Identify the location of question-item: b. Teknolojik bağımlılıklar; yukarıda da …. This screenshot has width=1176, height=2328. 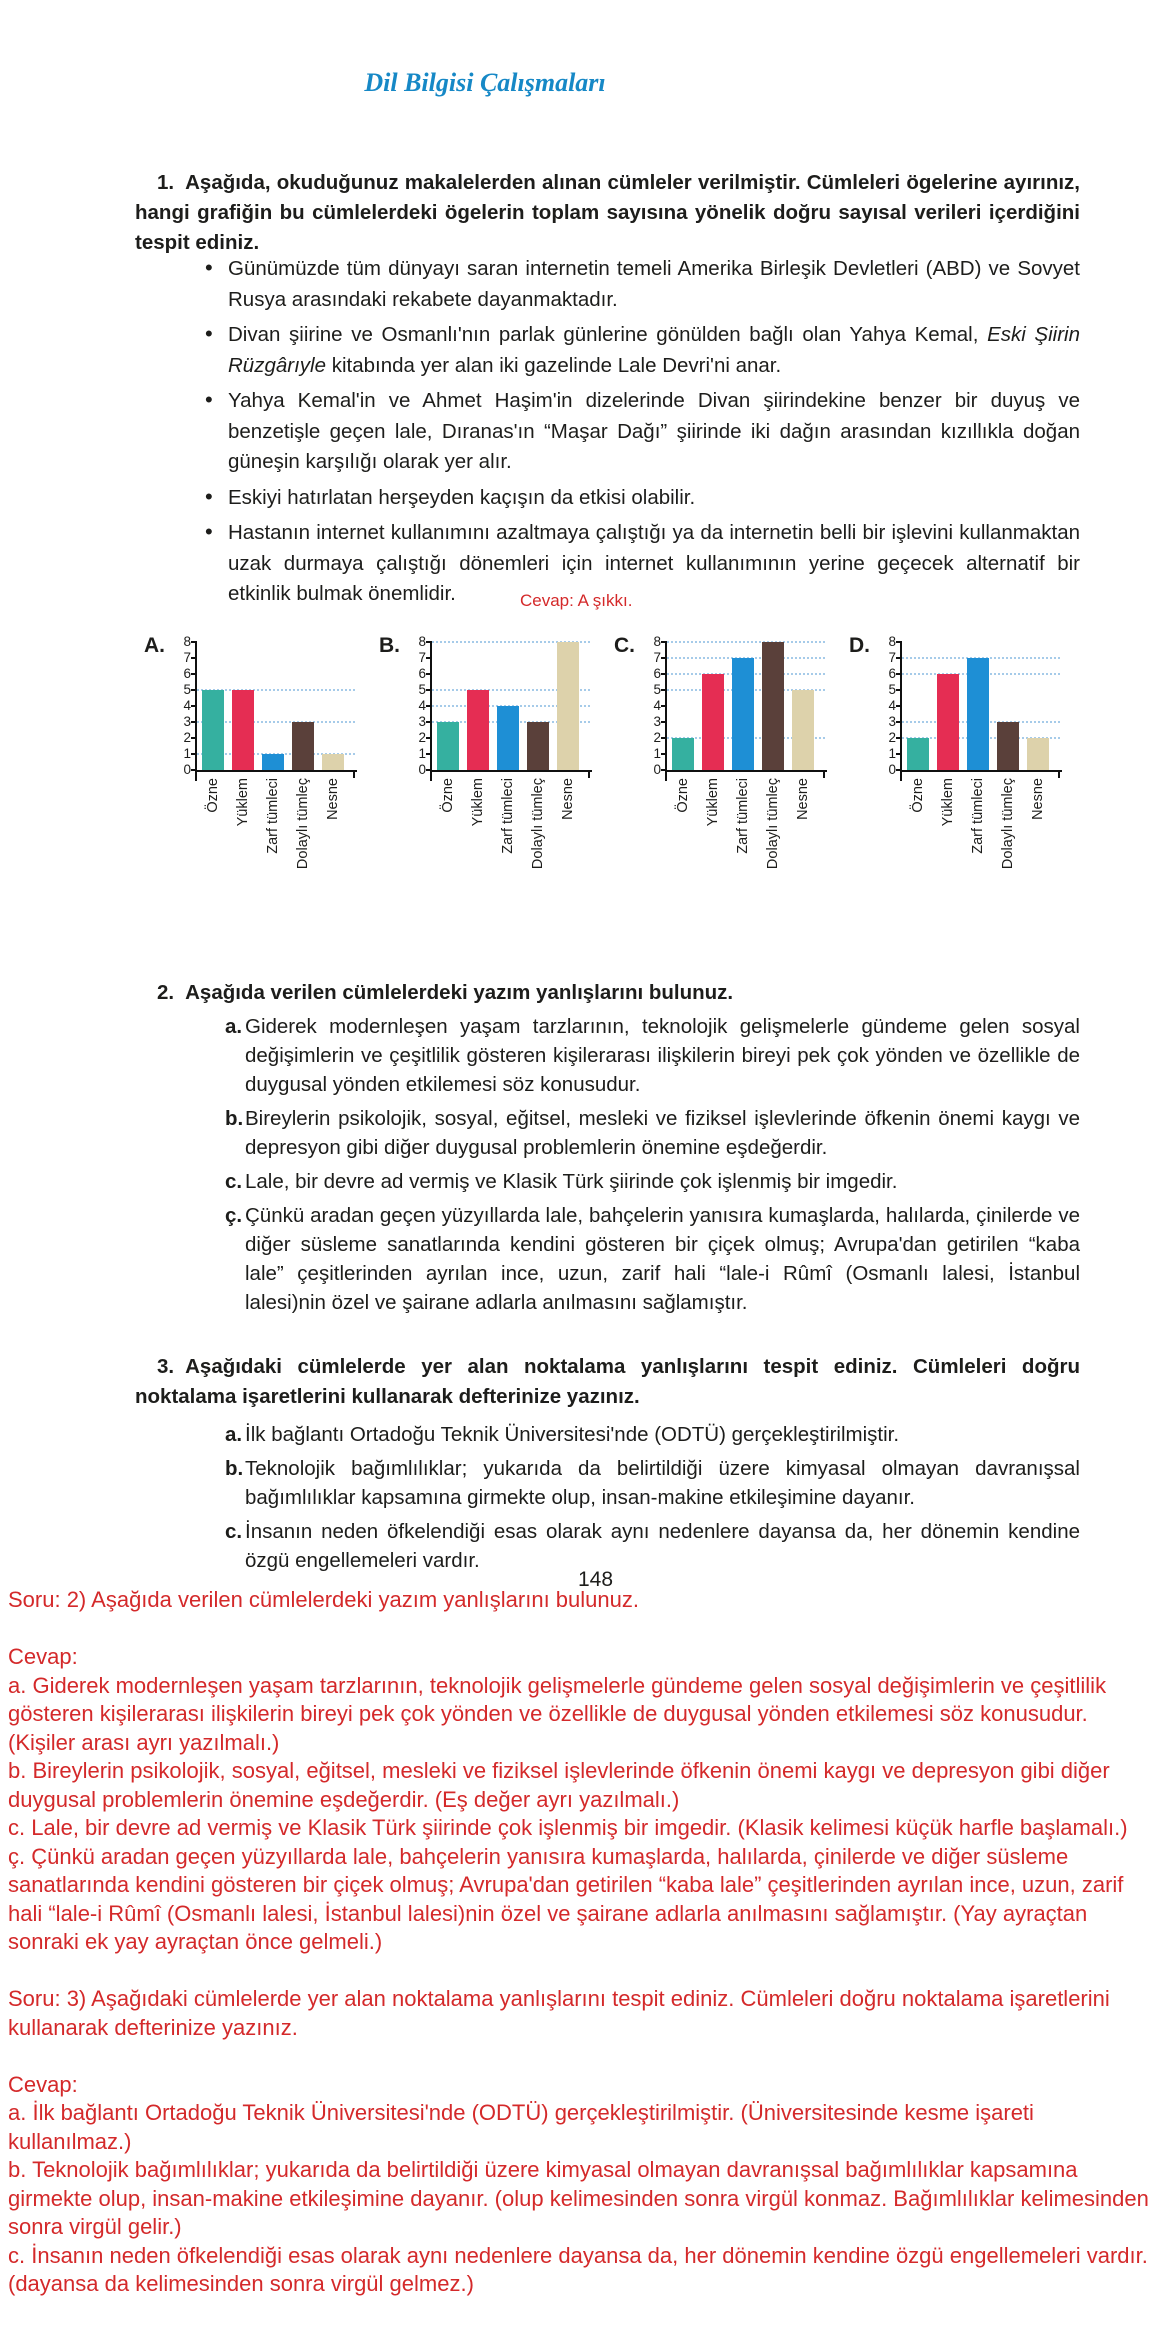
(652, 1483).